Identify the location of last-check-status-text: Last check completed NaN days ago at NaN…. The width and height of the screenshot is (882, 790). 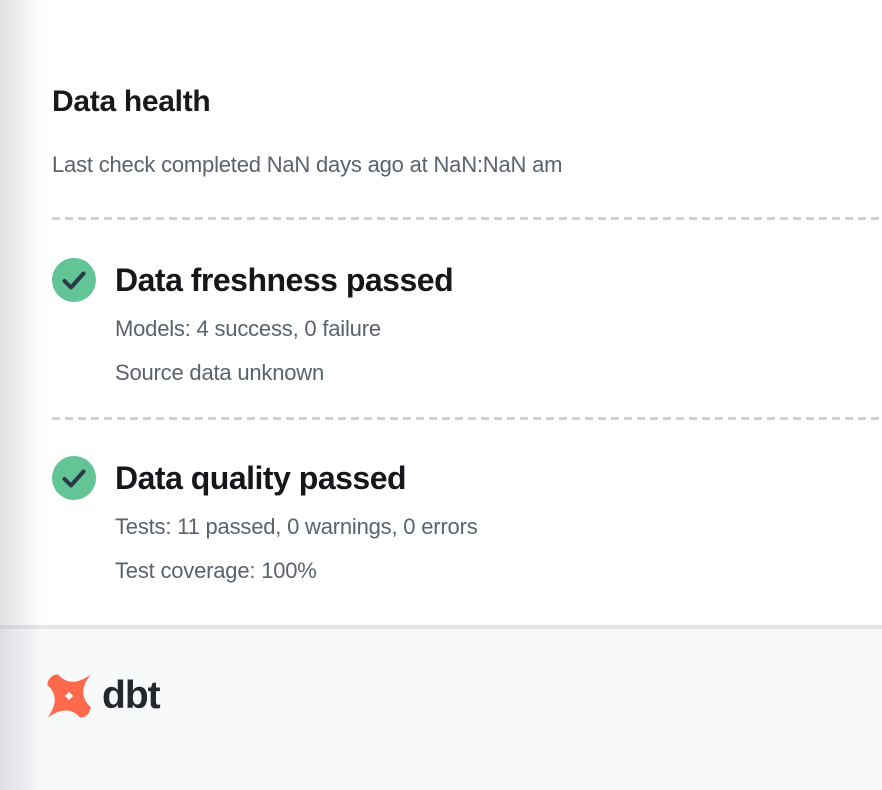
(307, 164).